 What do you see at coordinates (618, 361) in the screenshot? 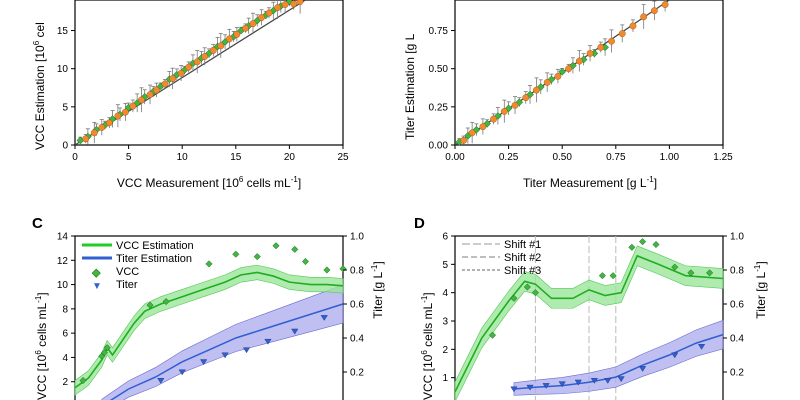
I see `titer-estimation-line` at bounding box center [618, 361].